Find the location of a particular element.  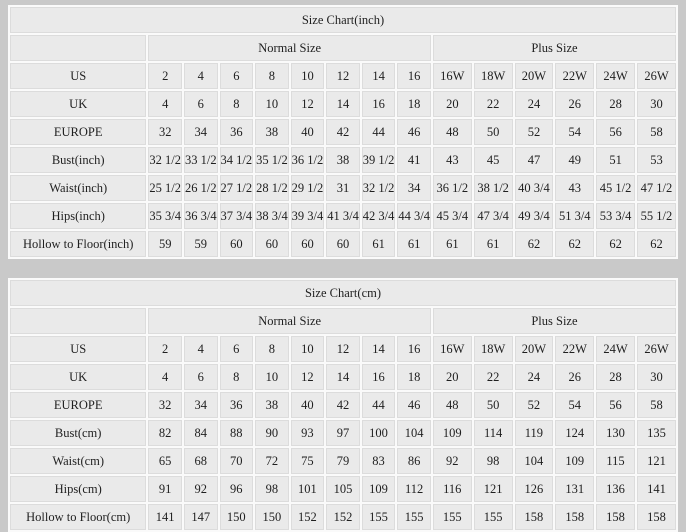

table-cell: 53 is located at coordinates (656, 160).